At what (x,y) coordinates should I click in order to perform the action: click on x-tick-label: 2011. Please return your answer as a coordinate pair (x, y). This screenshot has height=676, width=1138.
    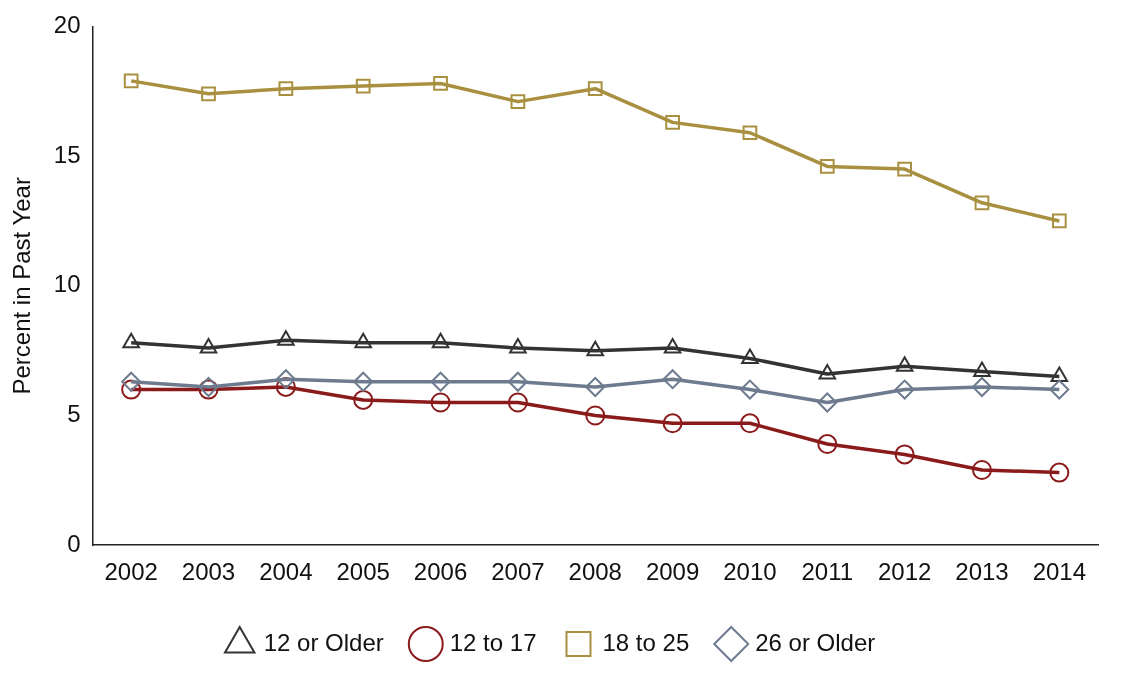
    Looking at the image, I should click on (827, 572).